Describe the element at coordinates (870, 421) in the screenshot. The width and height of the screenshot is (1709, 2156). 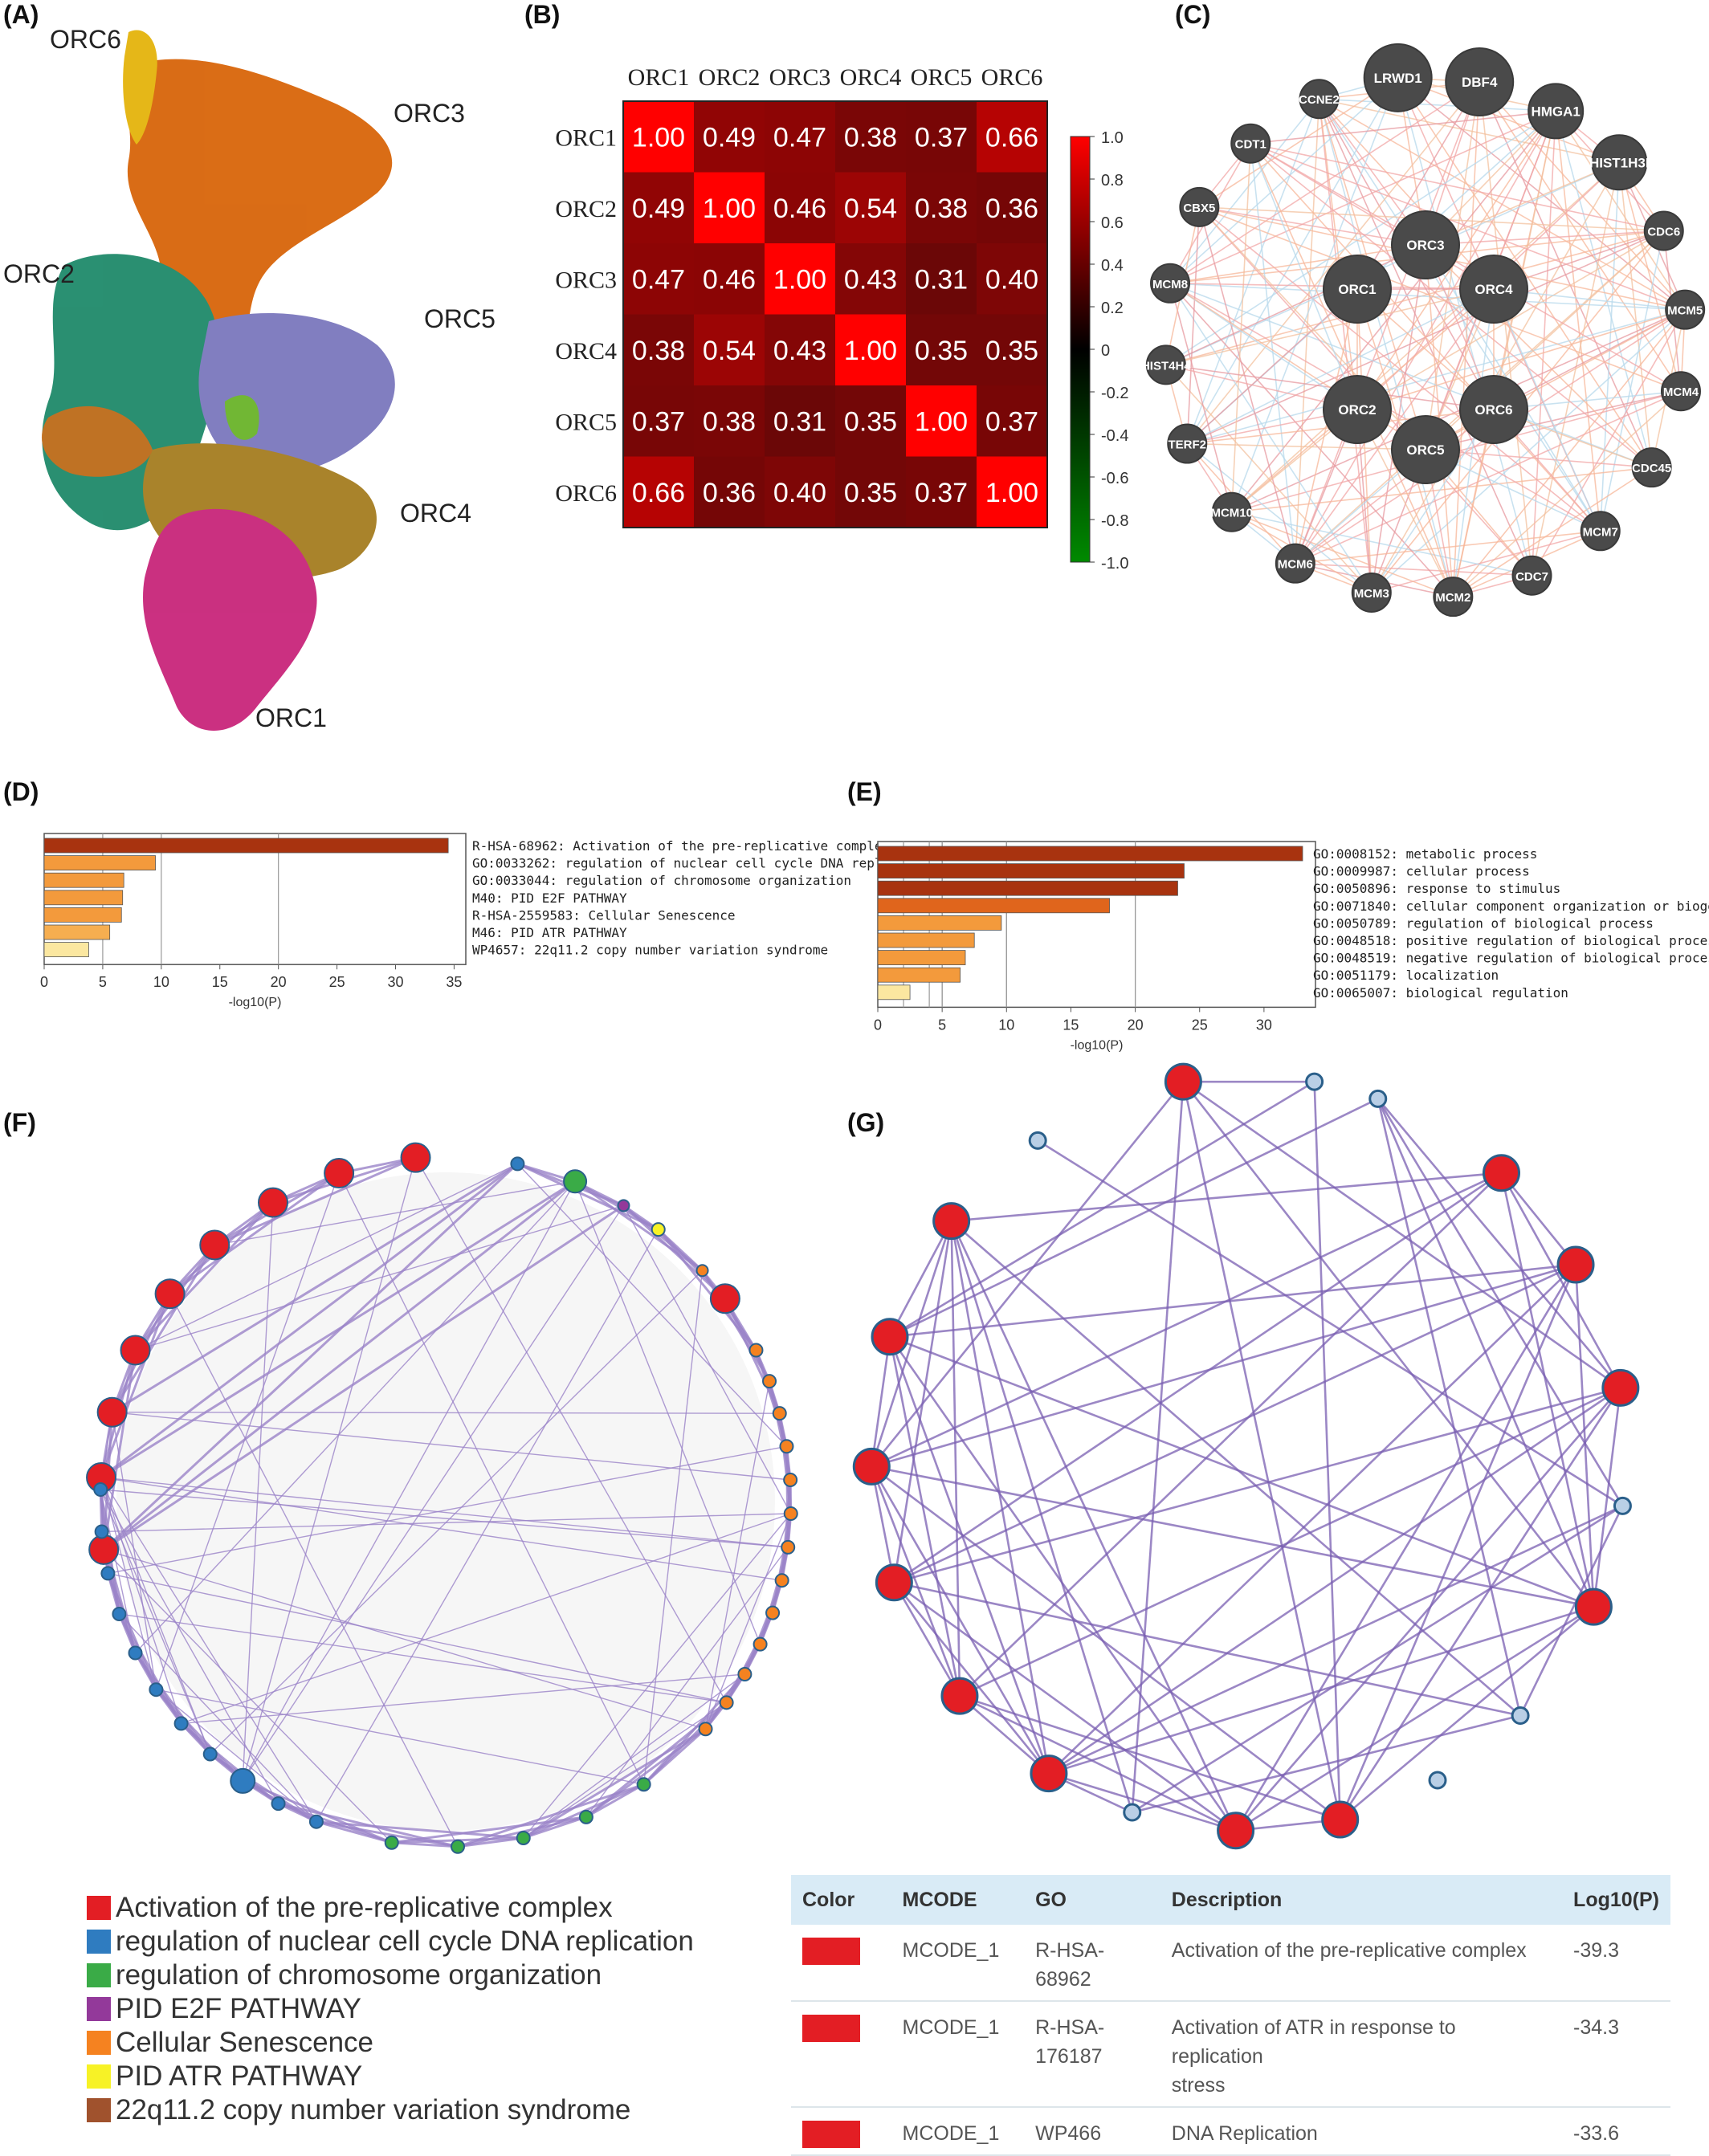
I see `heatmap-cell-value: 0.35` at that location.